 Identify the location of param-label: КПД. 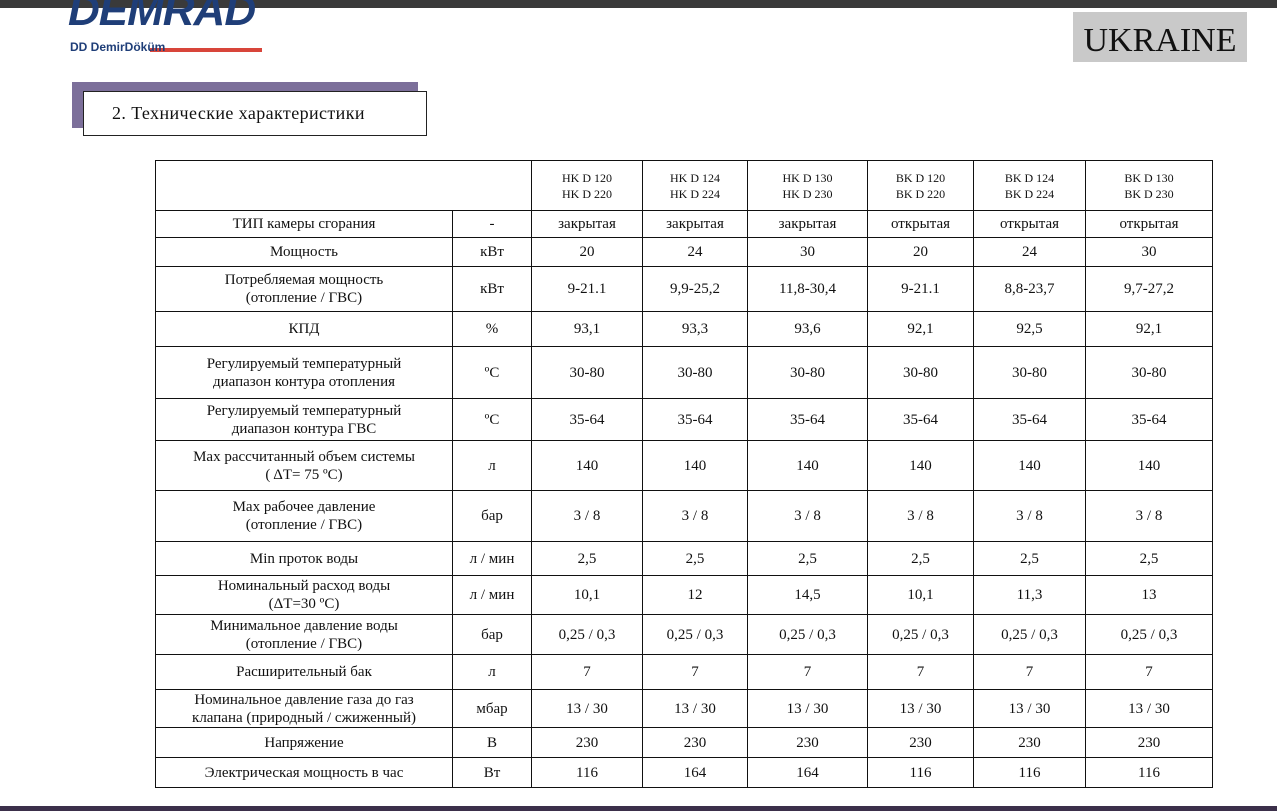
(304, 329).